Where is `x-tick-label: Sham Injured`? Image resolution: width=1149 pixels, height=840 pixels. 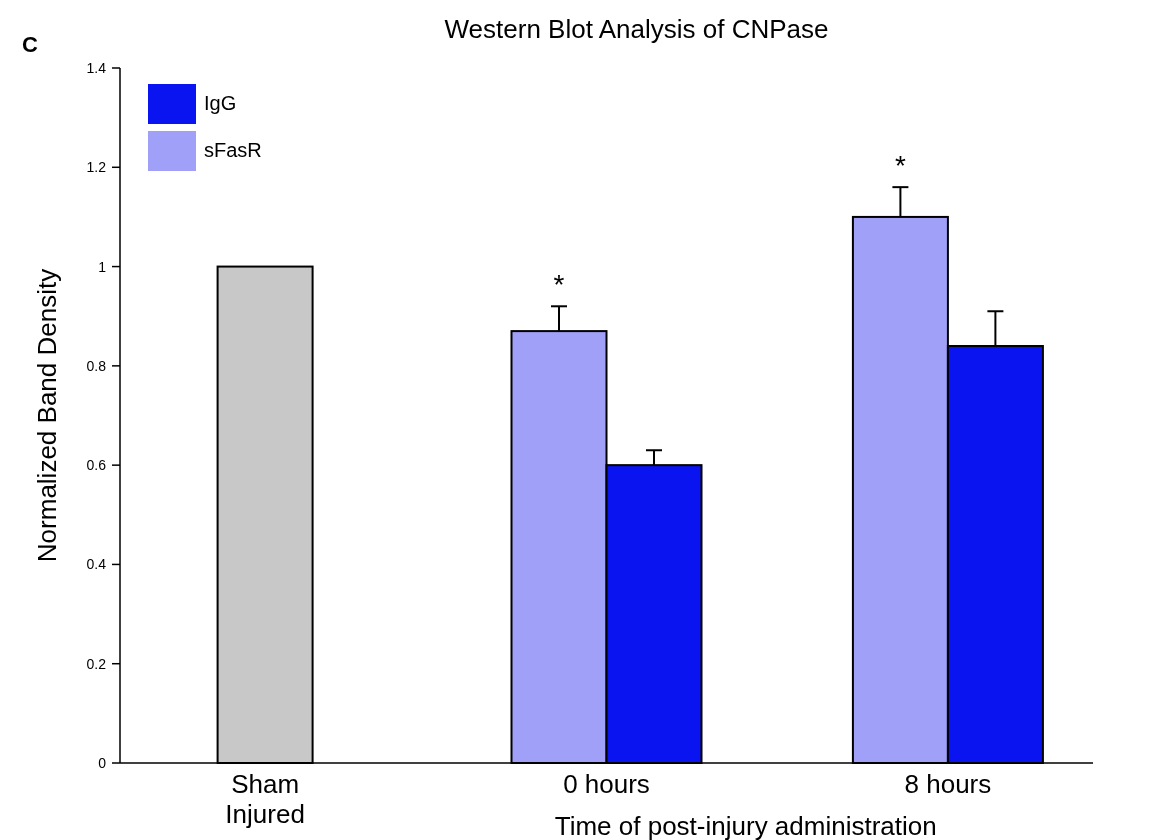
x-tick-label: Sham Injured is located at coordinates (265, 799).